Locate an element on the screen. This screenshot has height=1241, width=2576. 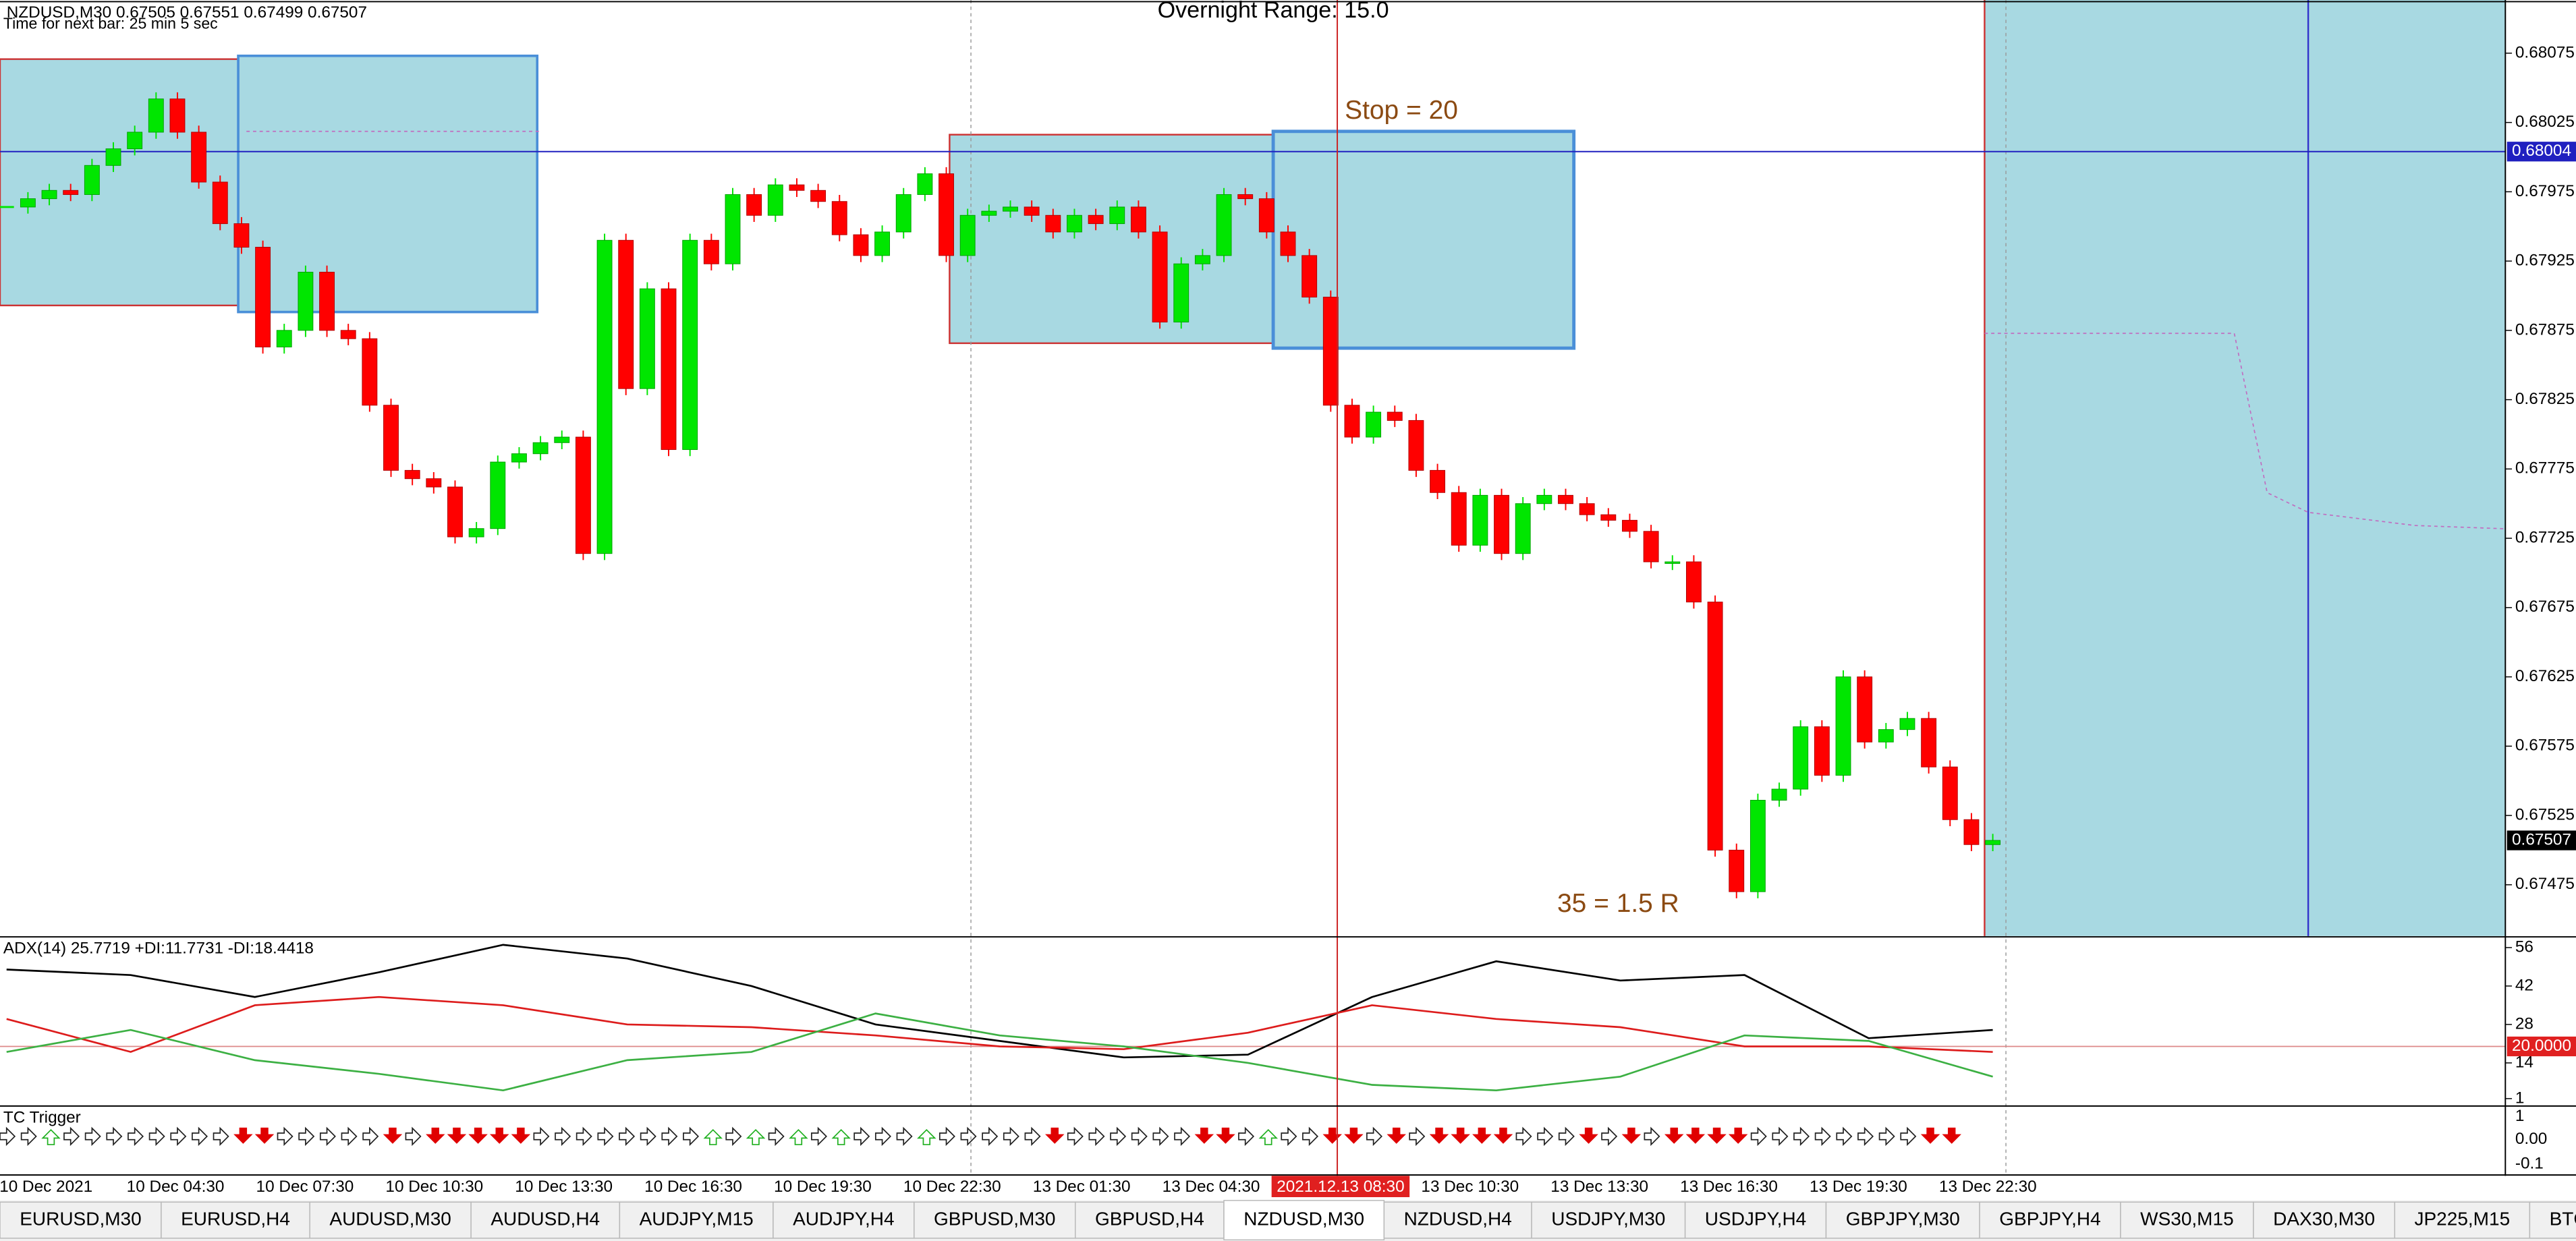
tab: BTCU is located at coordinates (2552, 1220).